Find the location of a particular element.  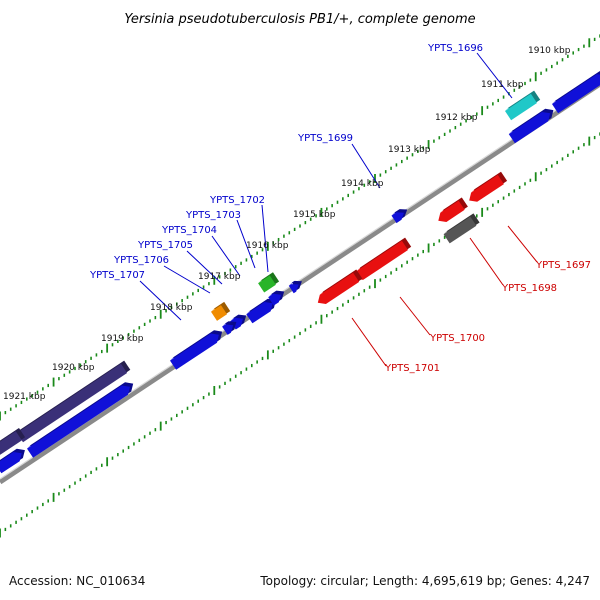

gene-label-ypts-1696: YPTS_1696 is located at coordinates (455, 48).